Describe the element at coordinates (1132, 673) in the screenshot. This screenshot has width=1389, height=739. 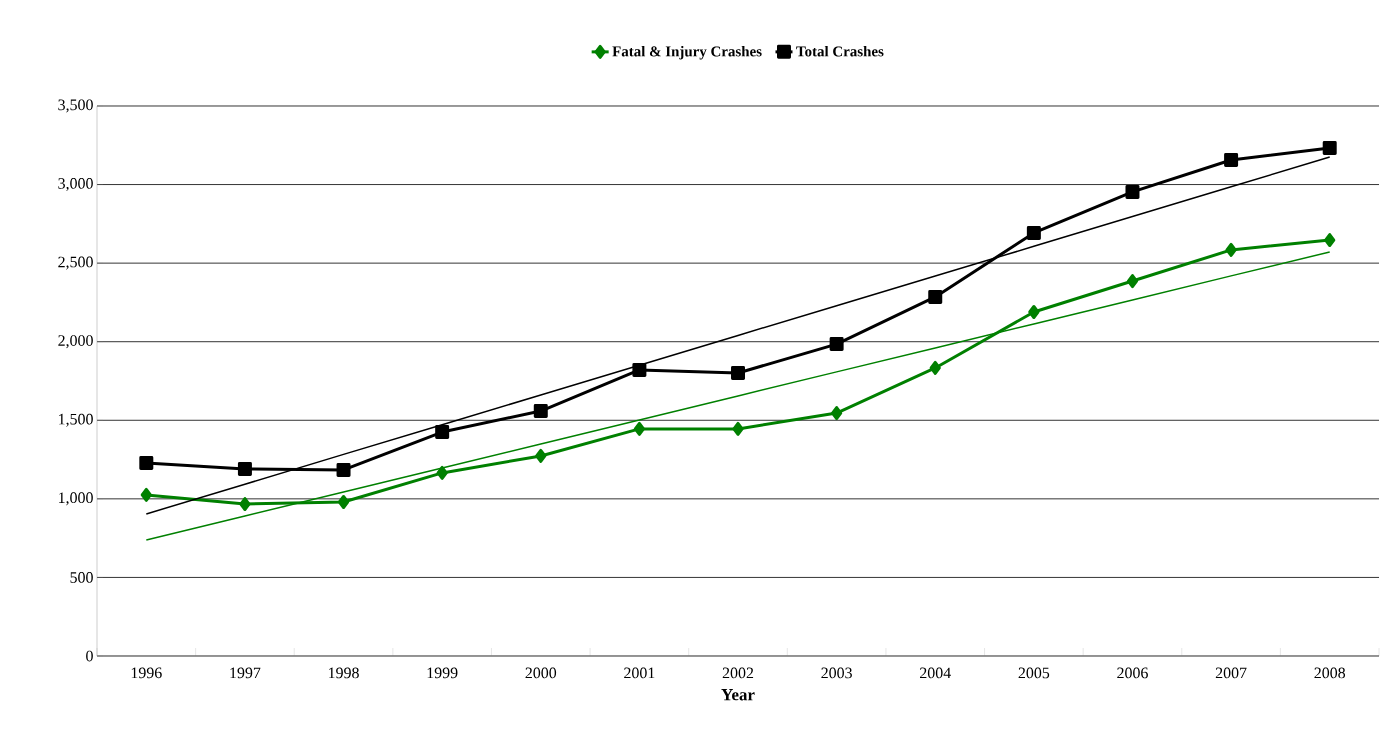
I see `x-tick-label: 2006` at that location.